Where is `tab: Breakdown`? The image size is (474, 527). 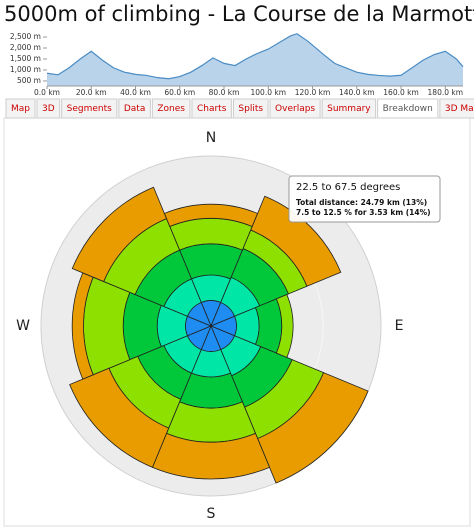 tab: Breakdown is located at coordinates (408, 108).